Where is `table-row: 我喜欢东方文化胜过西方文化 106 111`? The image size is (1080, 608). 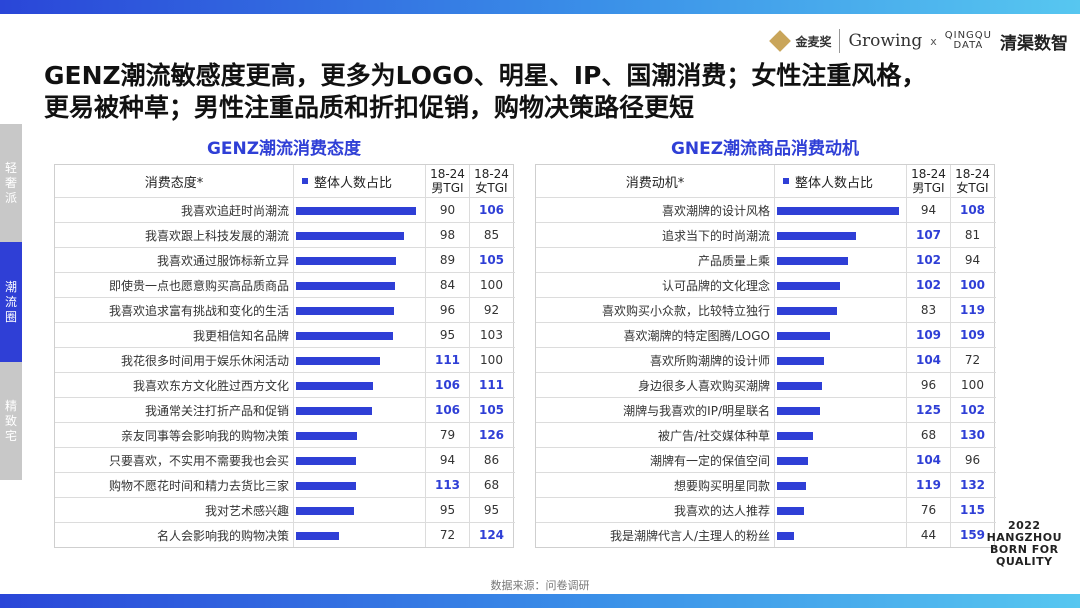
table-row: 我喜欢东方文化胜过西方文化 106 111 is located at coordinates (285, 384).